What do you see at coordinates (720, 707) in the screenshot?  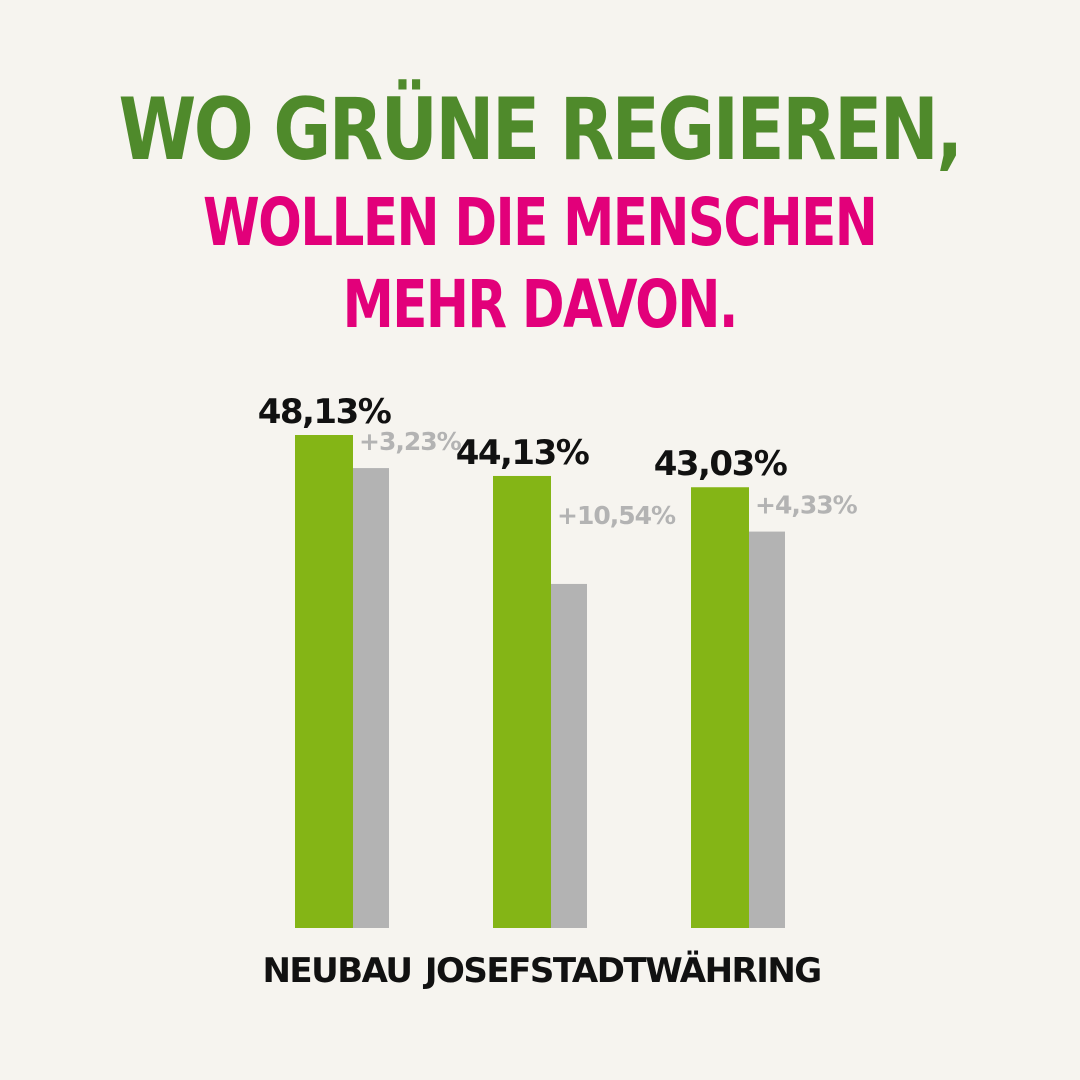 I see `bar-green-whring` at bounding box center [720, 707].